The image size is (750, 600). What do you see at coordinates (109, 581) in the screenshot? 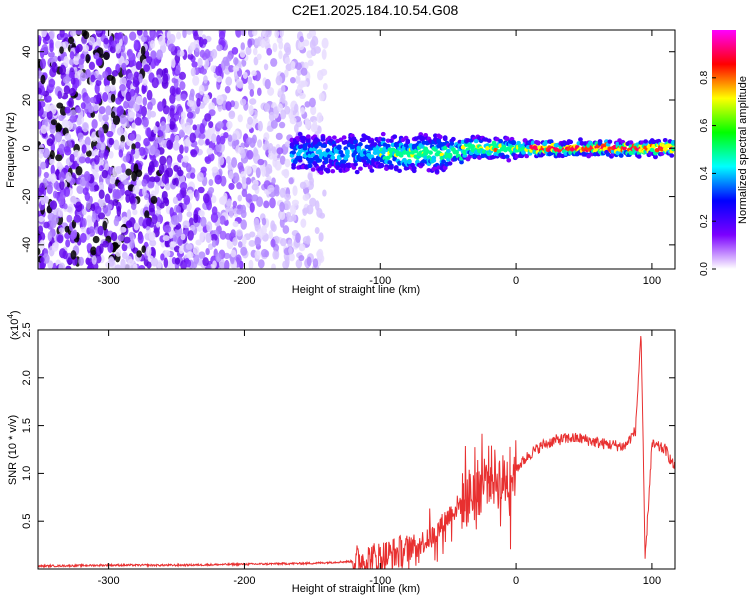
I see `snr-x-tick-label: -300` at bounding box center [109, 581].